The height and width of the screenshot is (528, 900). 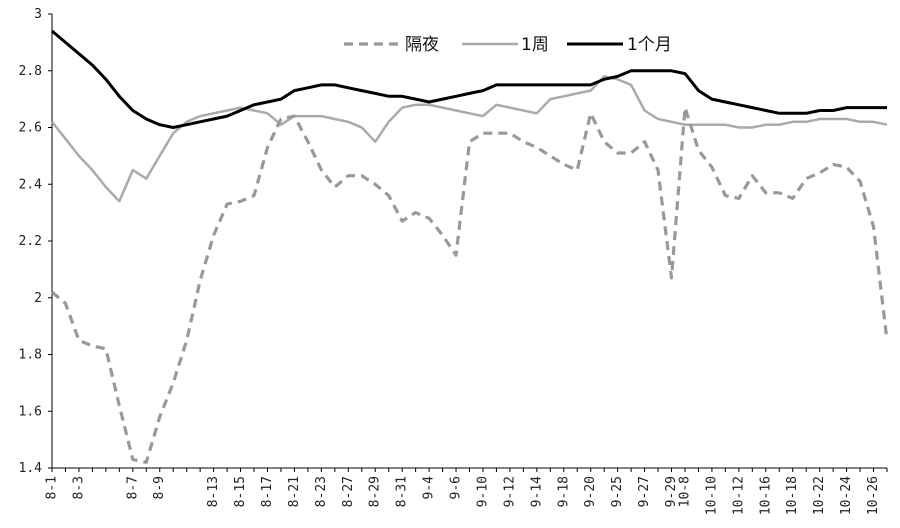 I want to click on x-tick-label: 8-3, so click(x=78, y=487).